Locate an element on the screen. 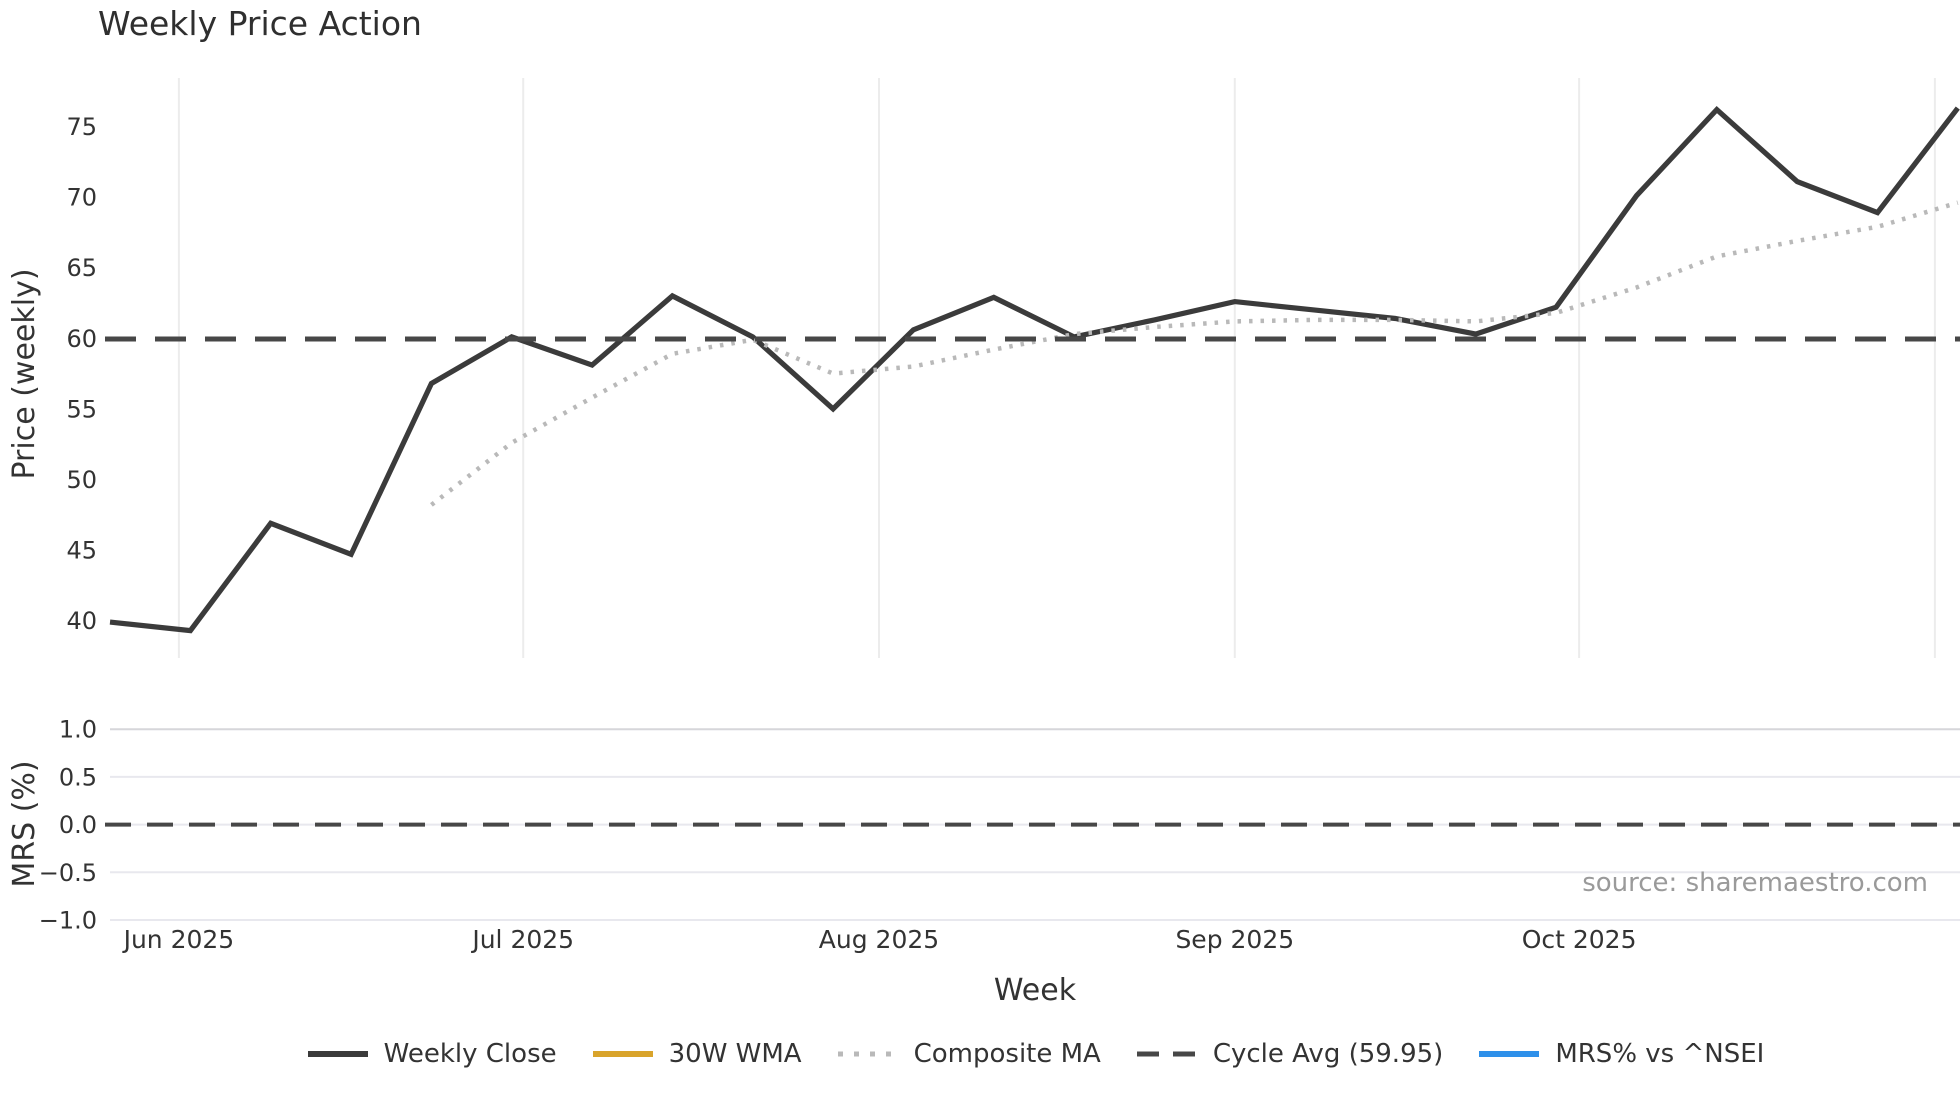  price-y-axis: 40 45 50 55 60 65 70 75 is located at coordinates (81, 374).